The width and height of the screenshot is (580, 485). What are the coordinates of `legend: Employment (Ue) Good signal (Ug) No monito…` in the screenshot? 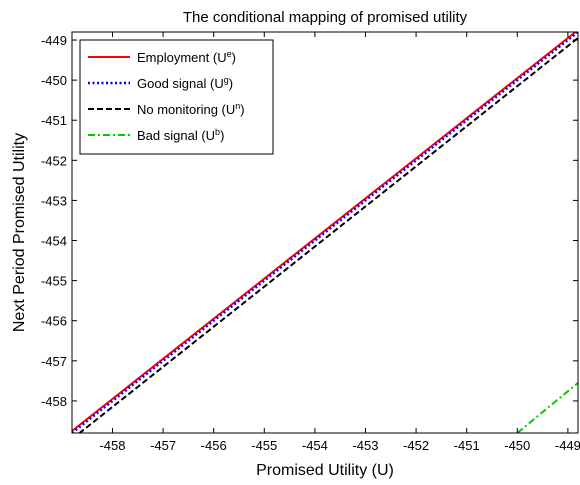 It's located at (176, 97).